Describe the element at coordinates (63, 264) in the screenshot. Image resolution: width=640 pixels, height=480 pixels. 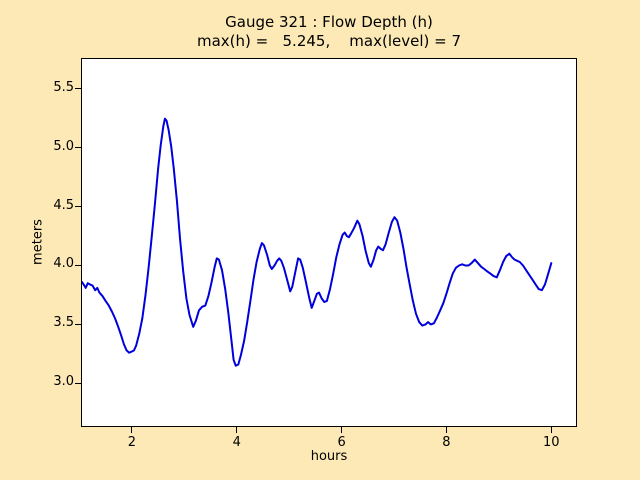
I see `y-tick-label: 4.0` at that location.